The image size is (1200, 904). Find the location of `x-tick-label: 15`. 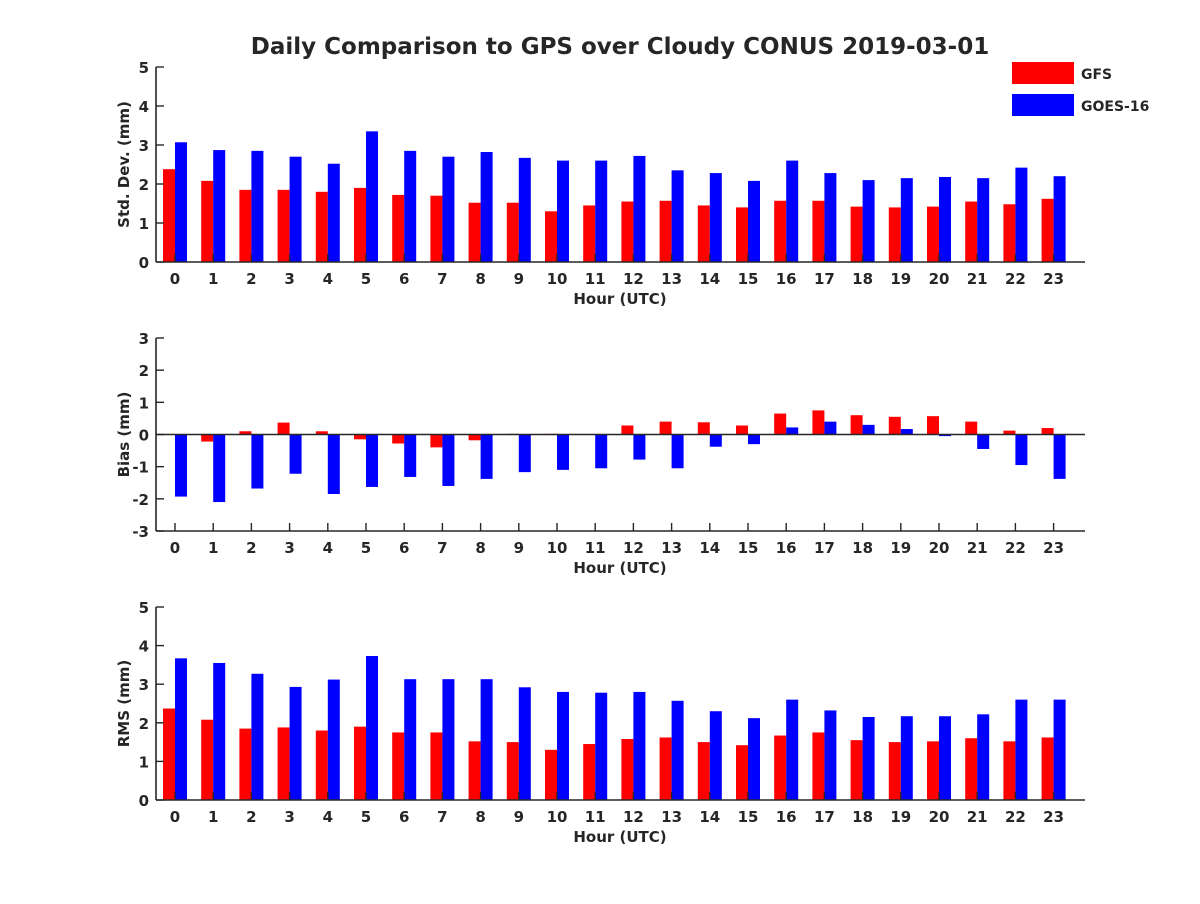

x-tick-label: 15 is located at coordinates (748, 279).